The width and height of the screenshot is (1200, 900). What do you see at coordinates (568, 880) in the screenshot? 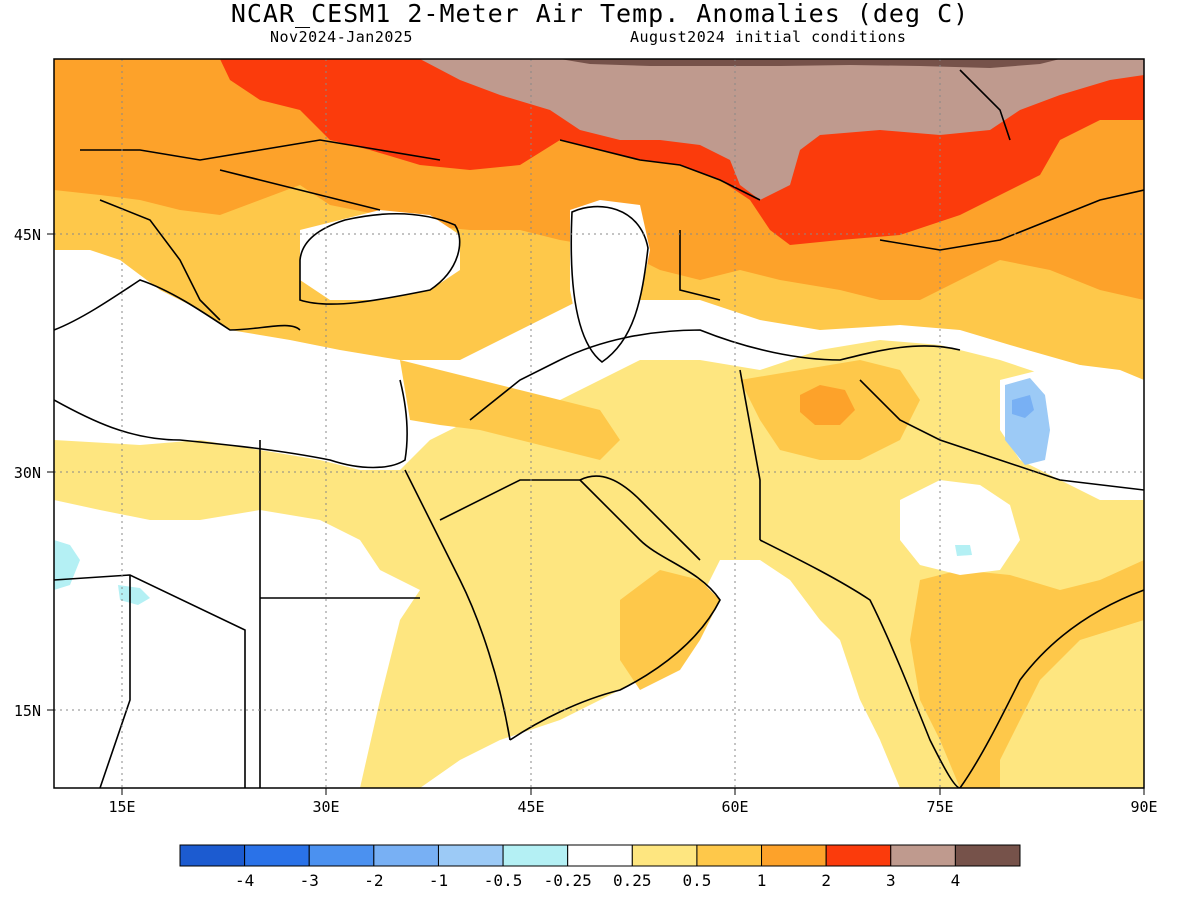
I see `colorbar-label: -0.25` at bounding box center [568, 880].